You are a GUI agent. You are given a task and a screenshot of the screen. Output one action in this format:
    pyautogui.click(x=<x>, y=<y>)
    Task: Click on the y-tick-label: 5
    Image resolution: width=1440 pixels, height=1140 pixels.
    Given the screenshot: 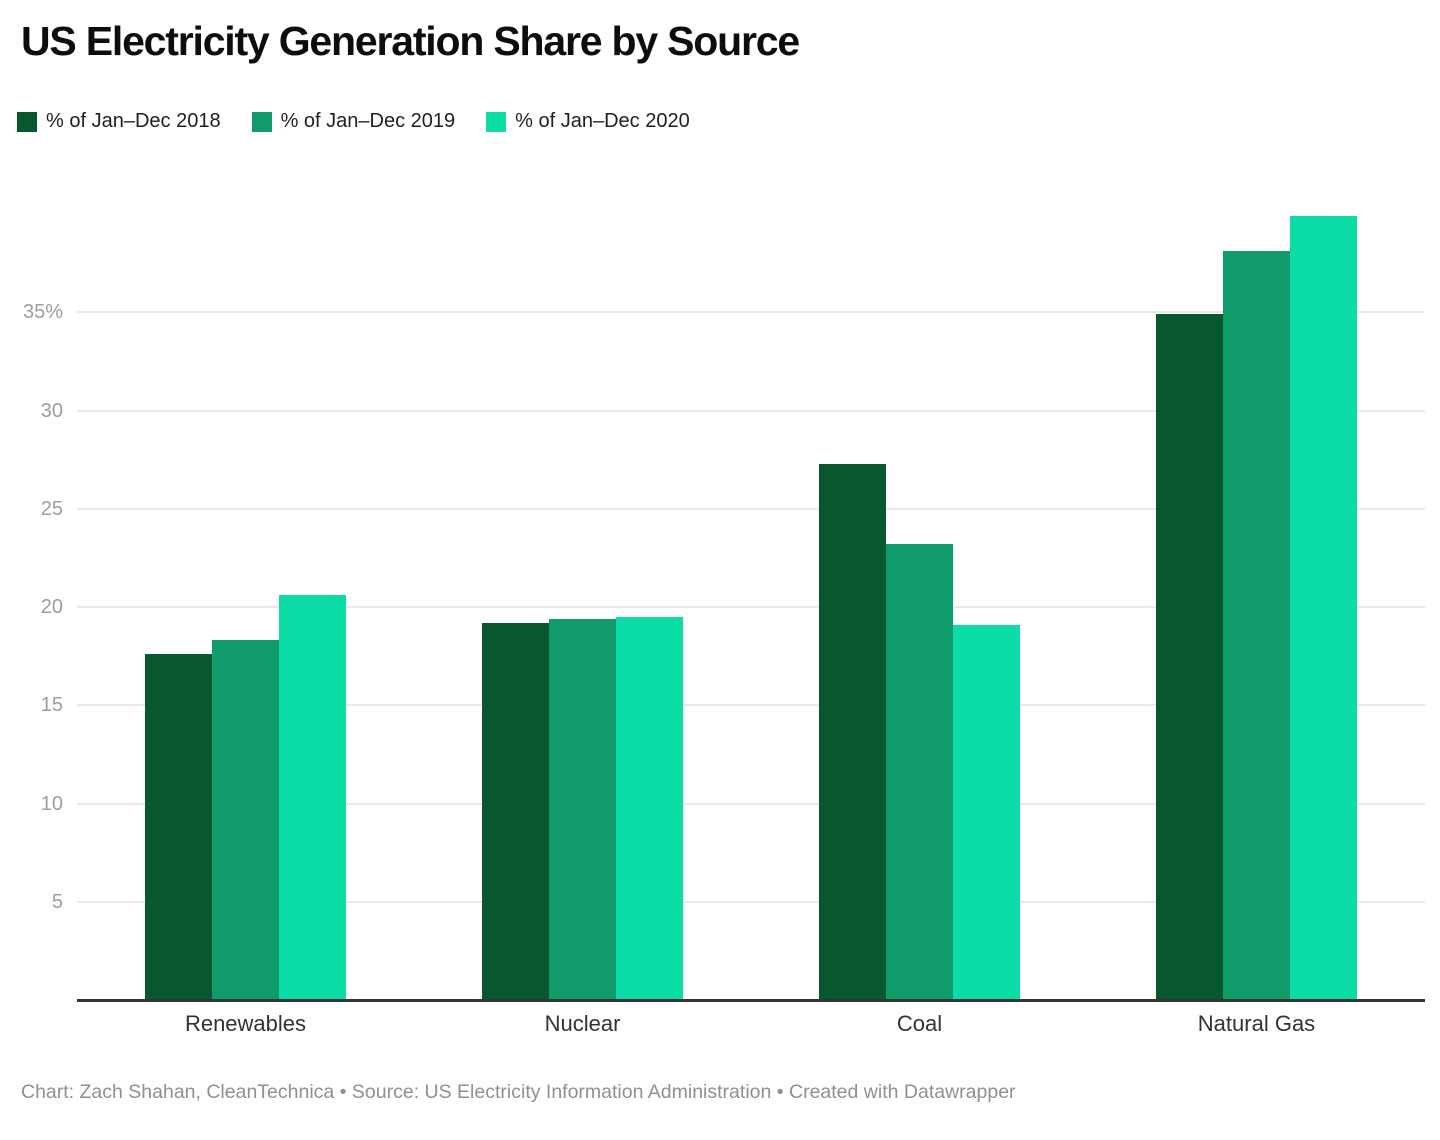 What is the action you would take?
    pyautogui.click(x=57, y=901)
    